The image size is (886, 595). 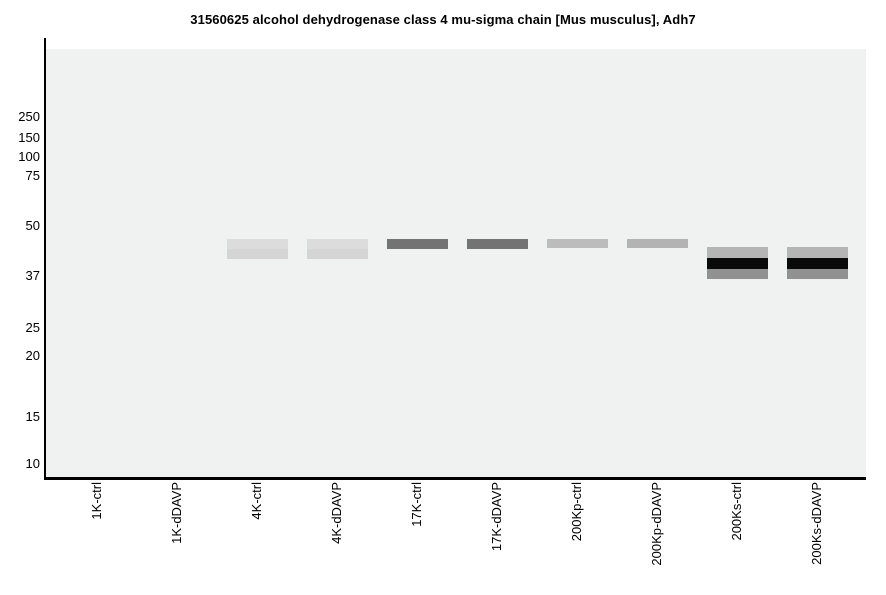 What do you see at coordinates (256, 501) in the screenshot?
I see `x-lane-label: 4K-ctrl` at bounding box center [256, 501].